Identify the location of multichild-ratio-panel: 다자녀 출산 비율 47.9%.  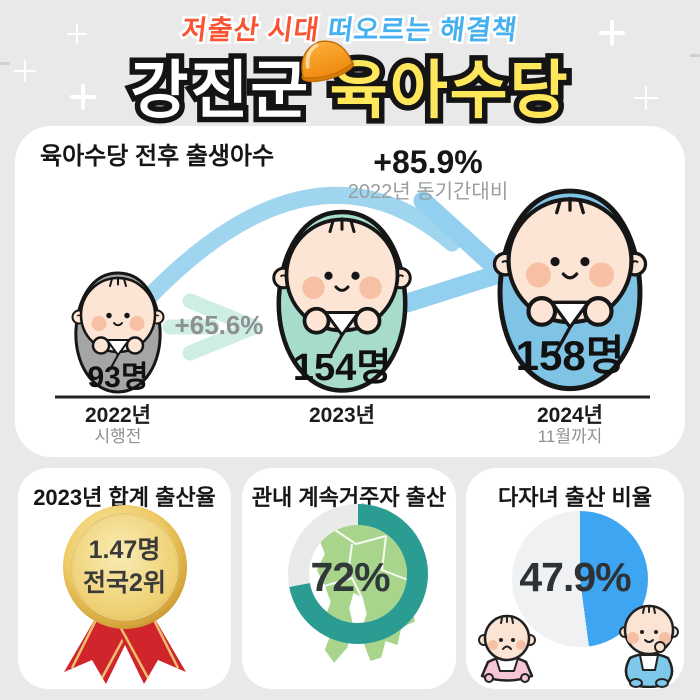
(575, 578).